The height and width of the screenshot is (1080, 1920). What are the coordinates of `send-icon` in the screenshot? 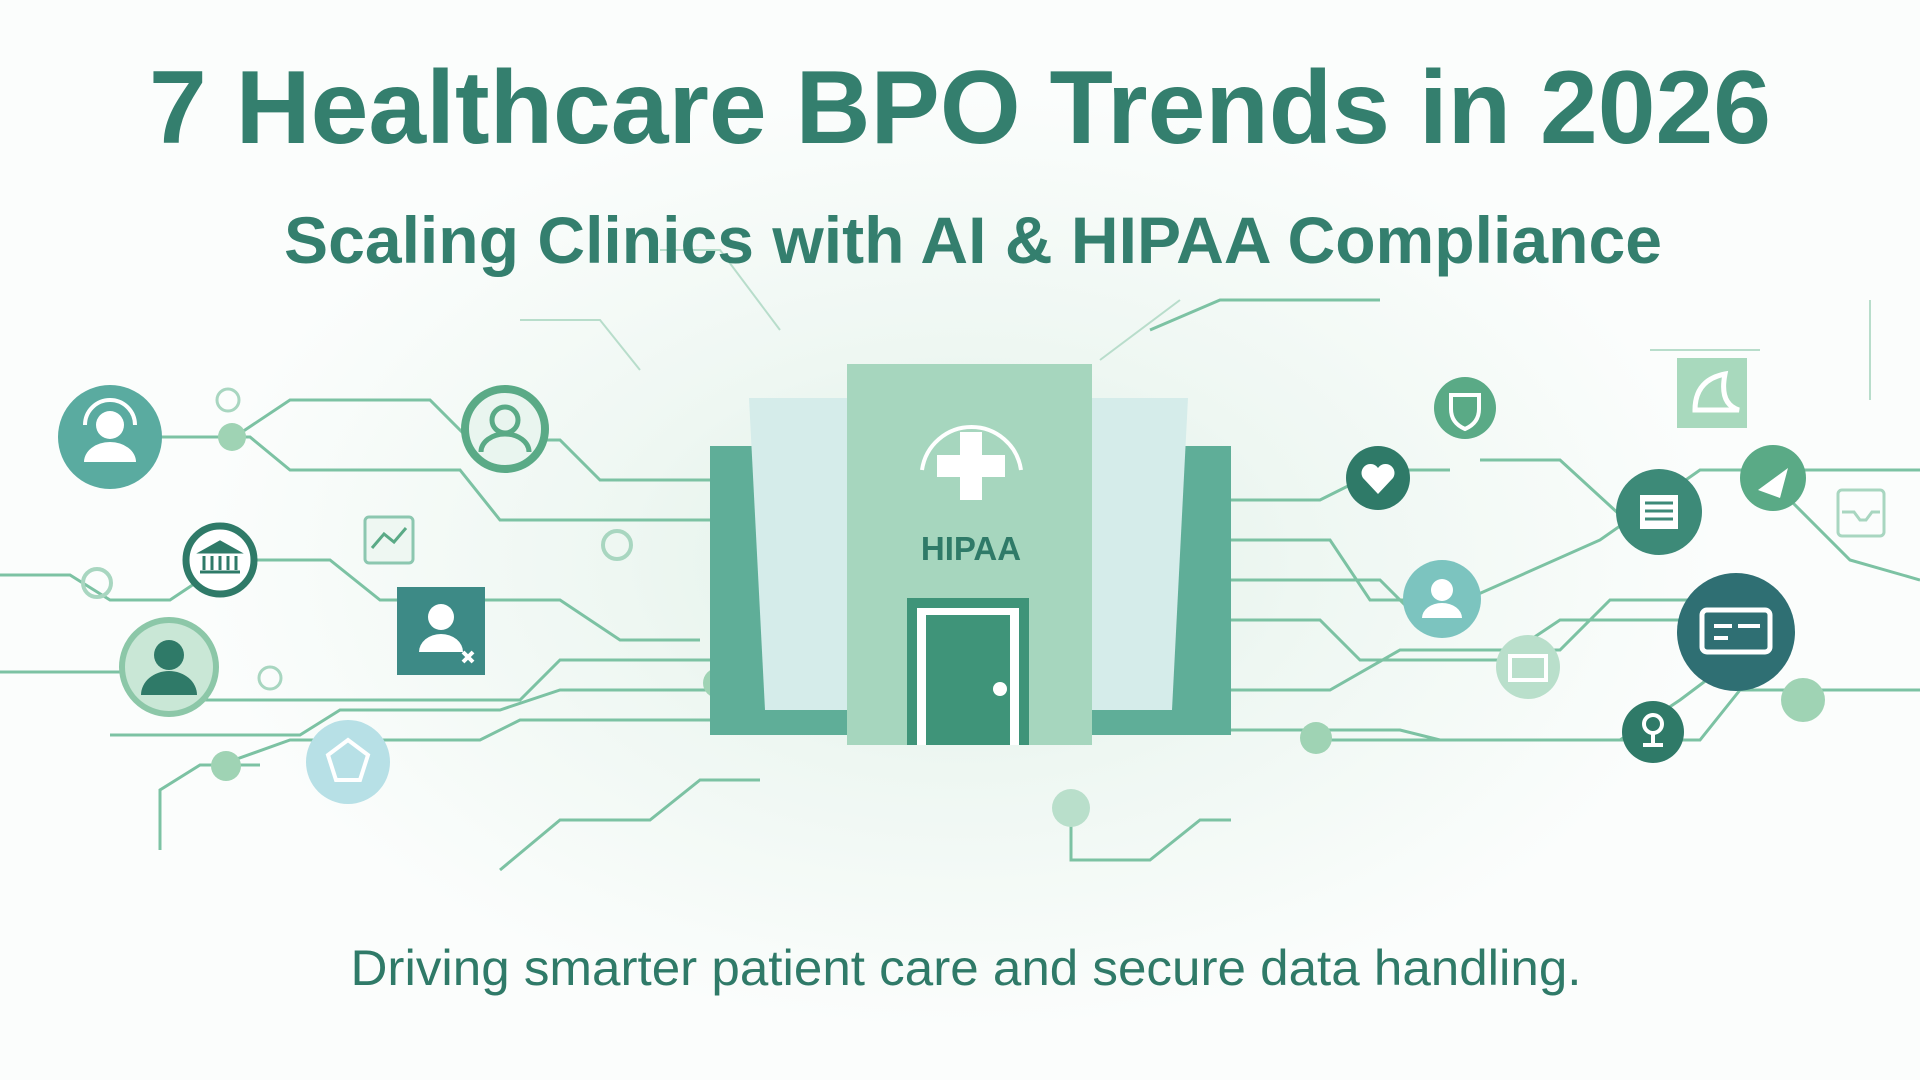 It's located at (1773, 478).